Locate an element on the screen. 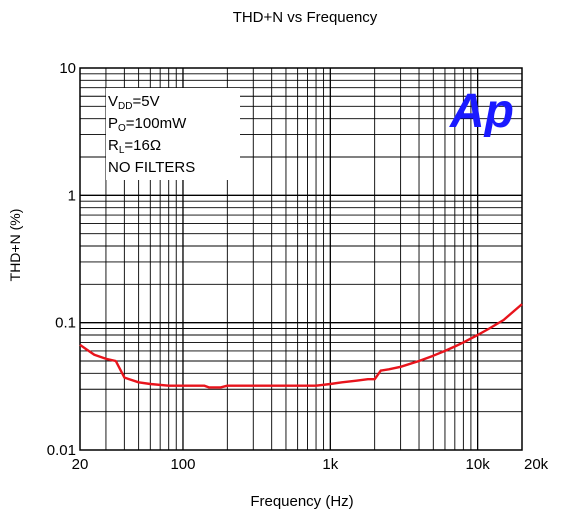  conditions-background is located at coordinates (173, 134).